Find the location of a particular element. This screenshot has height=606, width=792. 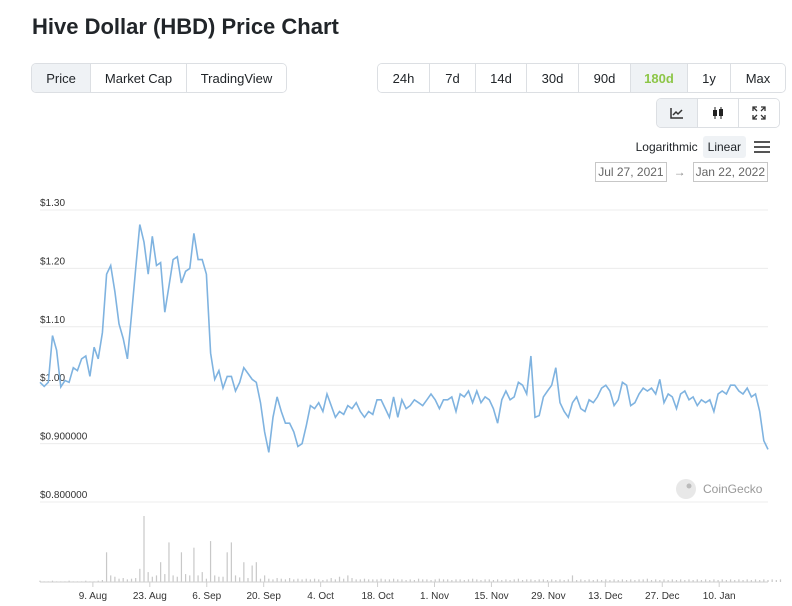

range-7d: 7d is located at coordinates (453, 78).